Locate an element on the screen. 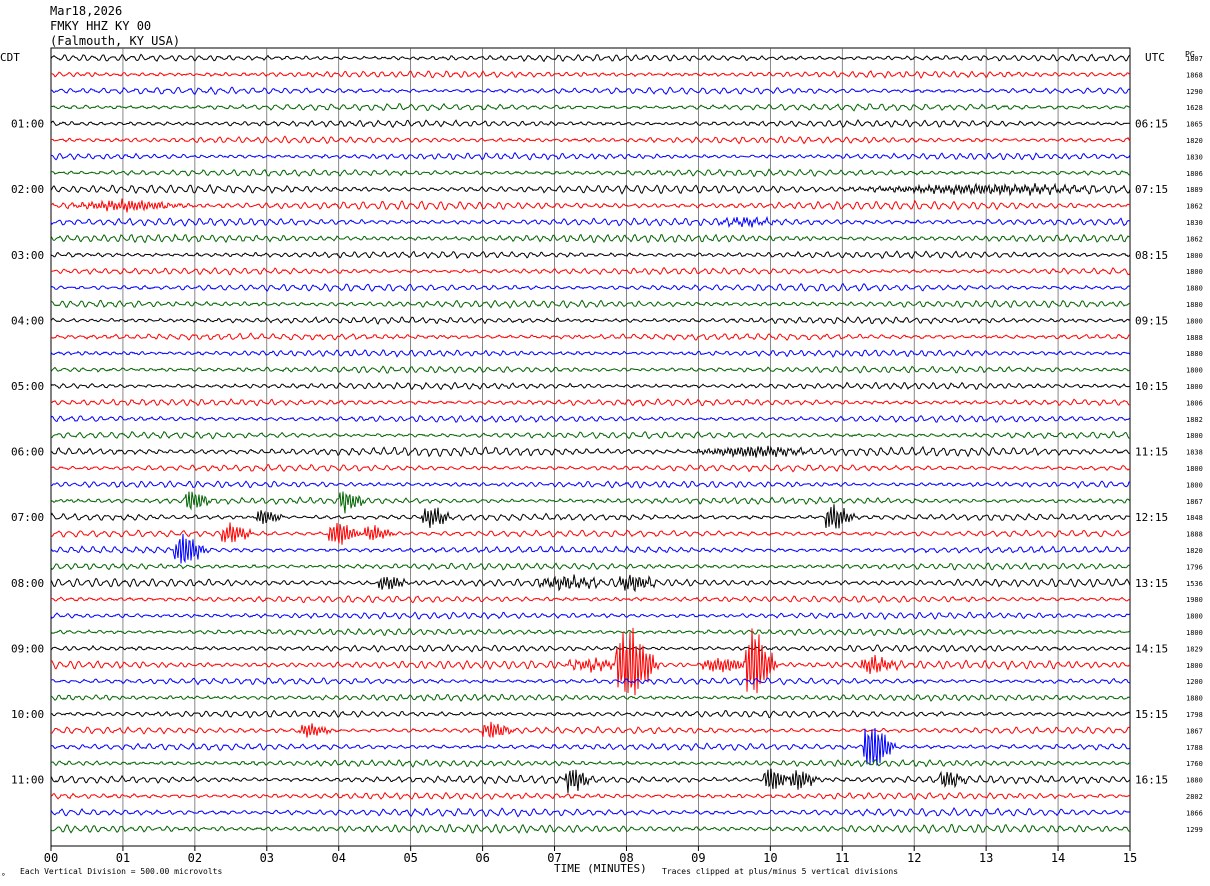 The width and height of the screenshot is (1210, 886). trace-value-label: 1862 is located at coordinates (1194, 207).